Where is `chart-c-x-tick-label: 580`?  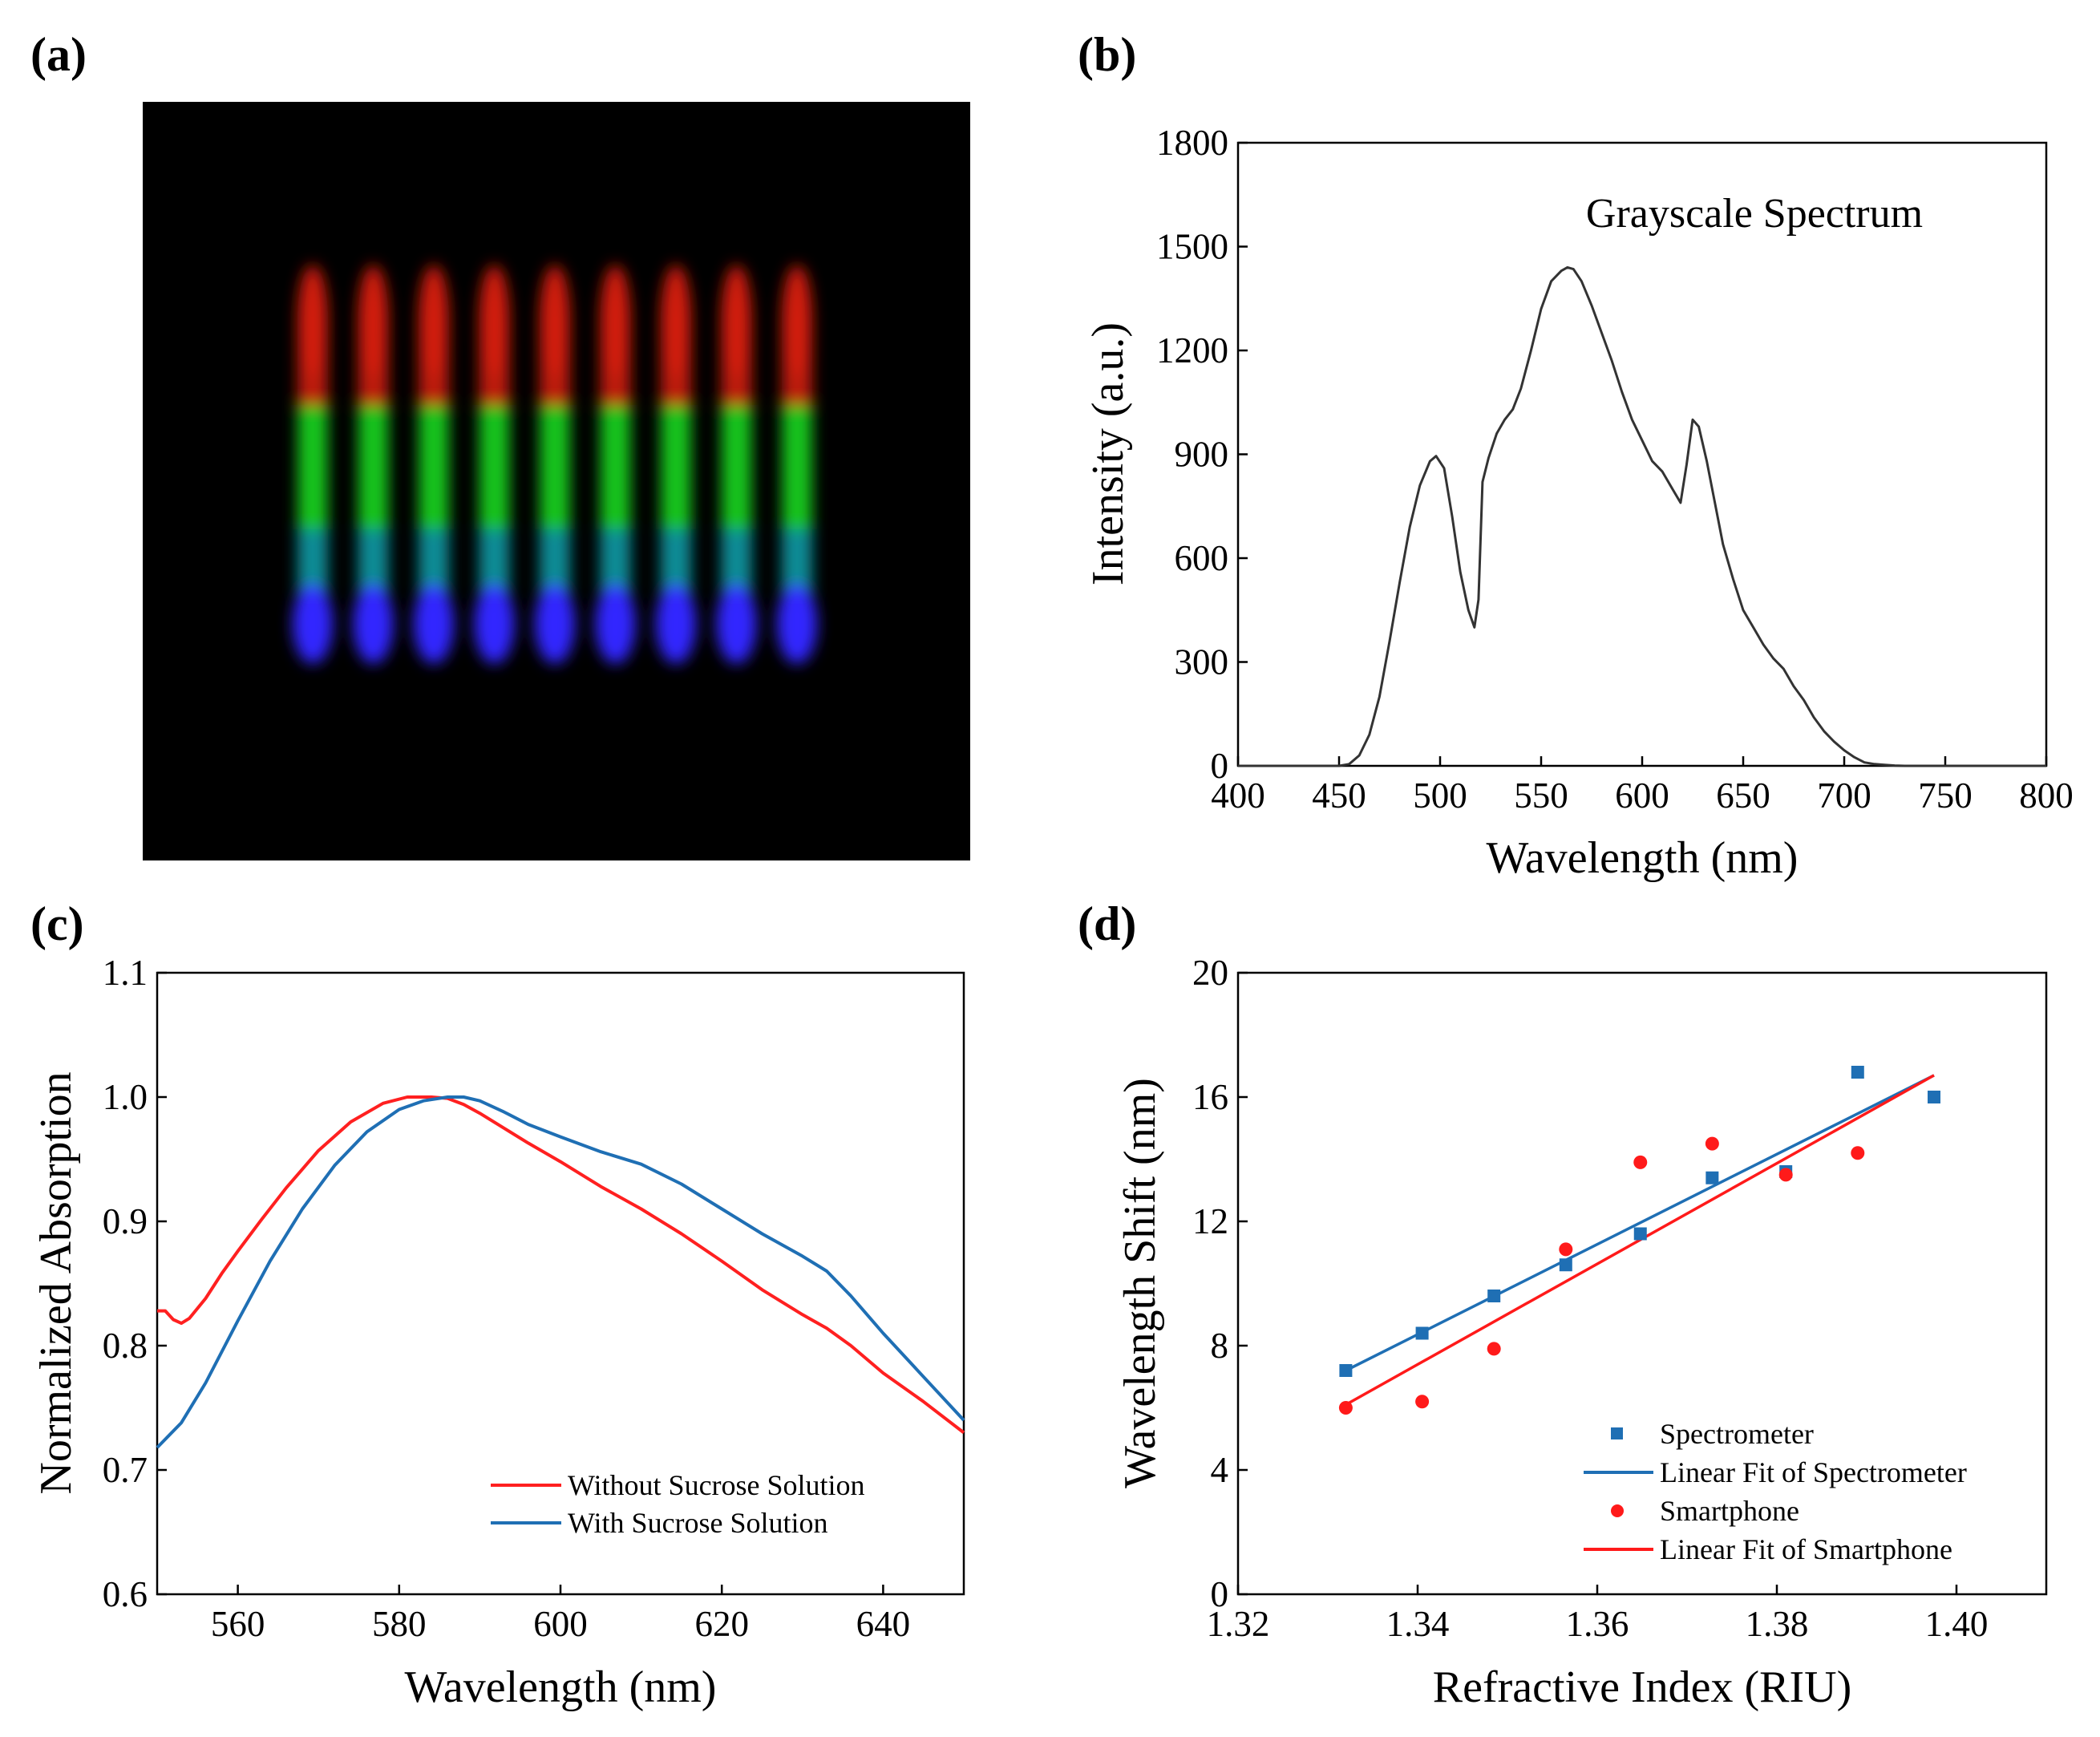
chart-c-x-tick-label: 580 is located at coordinates (399, 1624).